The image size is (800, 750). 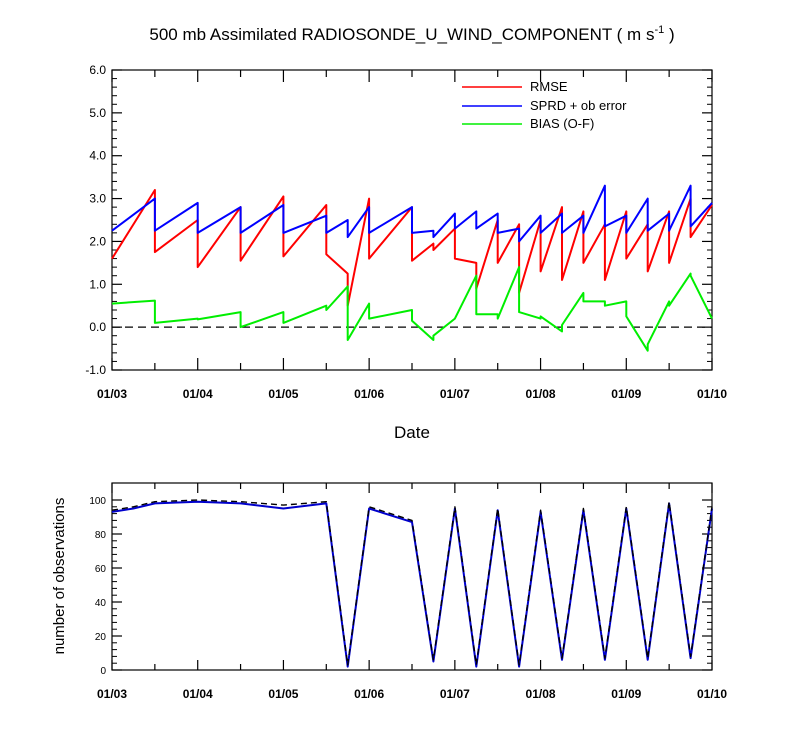 What do you see at coordinates (455, 394) in the screenshot?
I see `top-xtick-label: 01/07` at bounding box center [455, 394].